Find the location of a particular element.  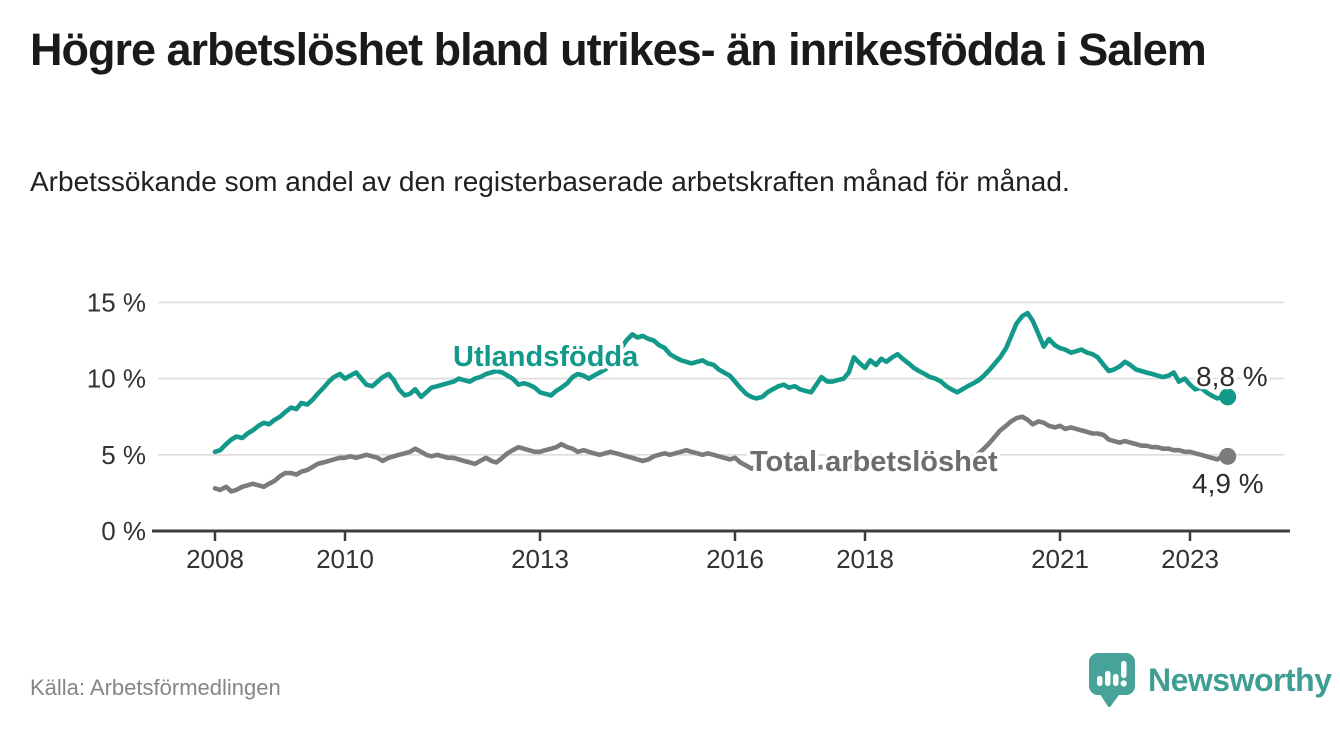

newsworthy-brand: Newsworthy is located at coordinates (1210, 680).